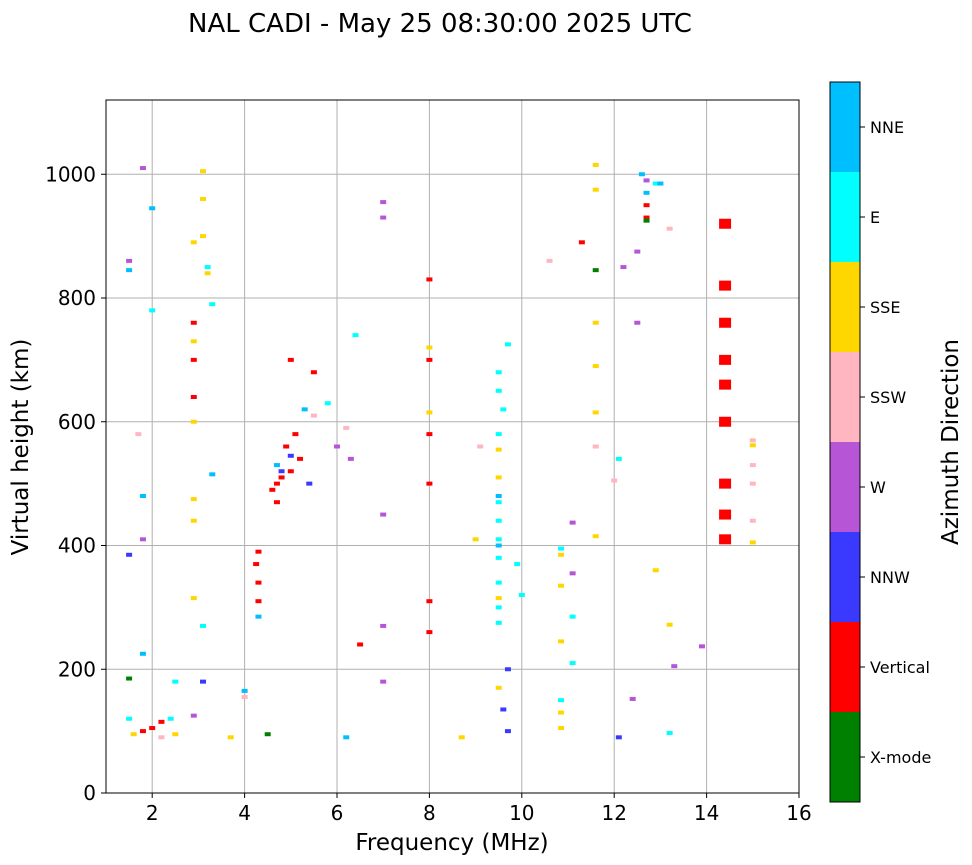 This screenshot has width=972, height=865. I want to click on x-axis-ticks: 2 4 6 8 10 12 14 16, so click(479, 809).